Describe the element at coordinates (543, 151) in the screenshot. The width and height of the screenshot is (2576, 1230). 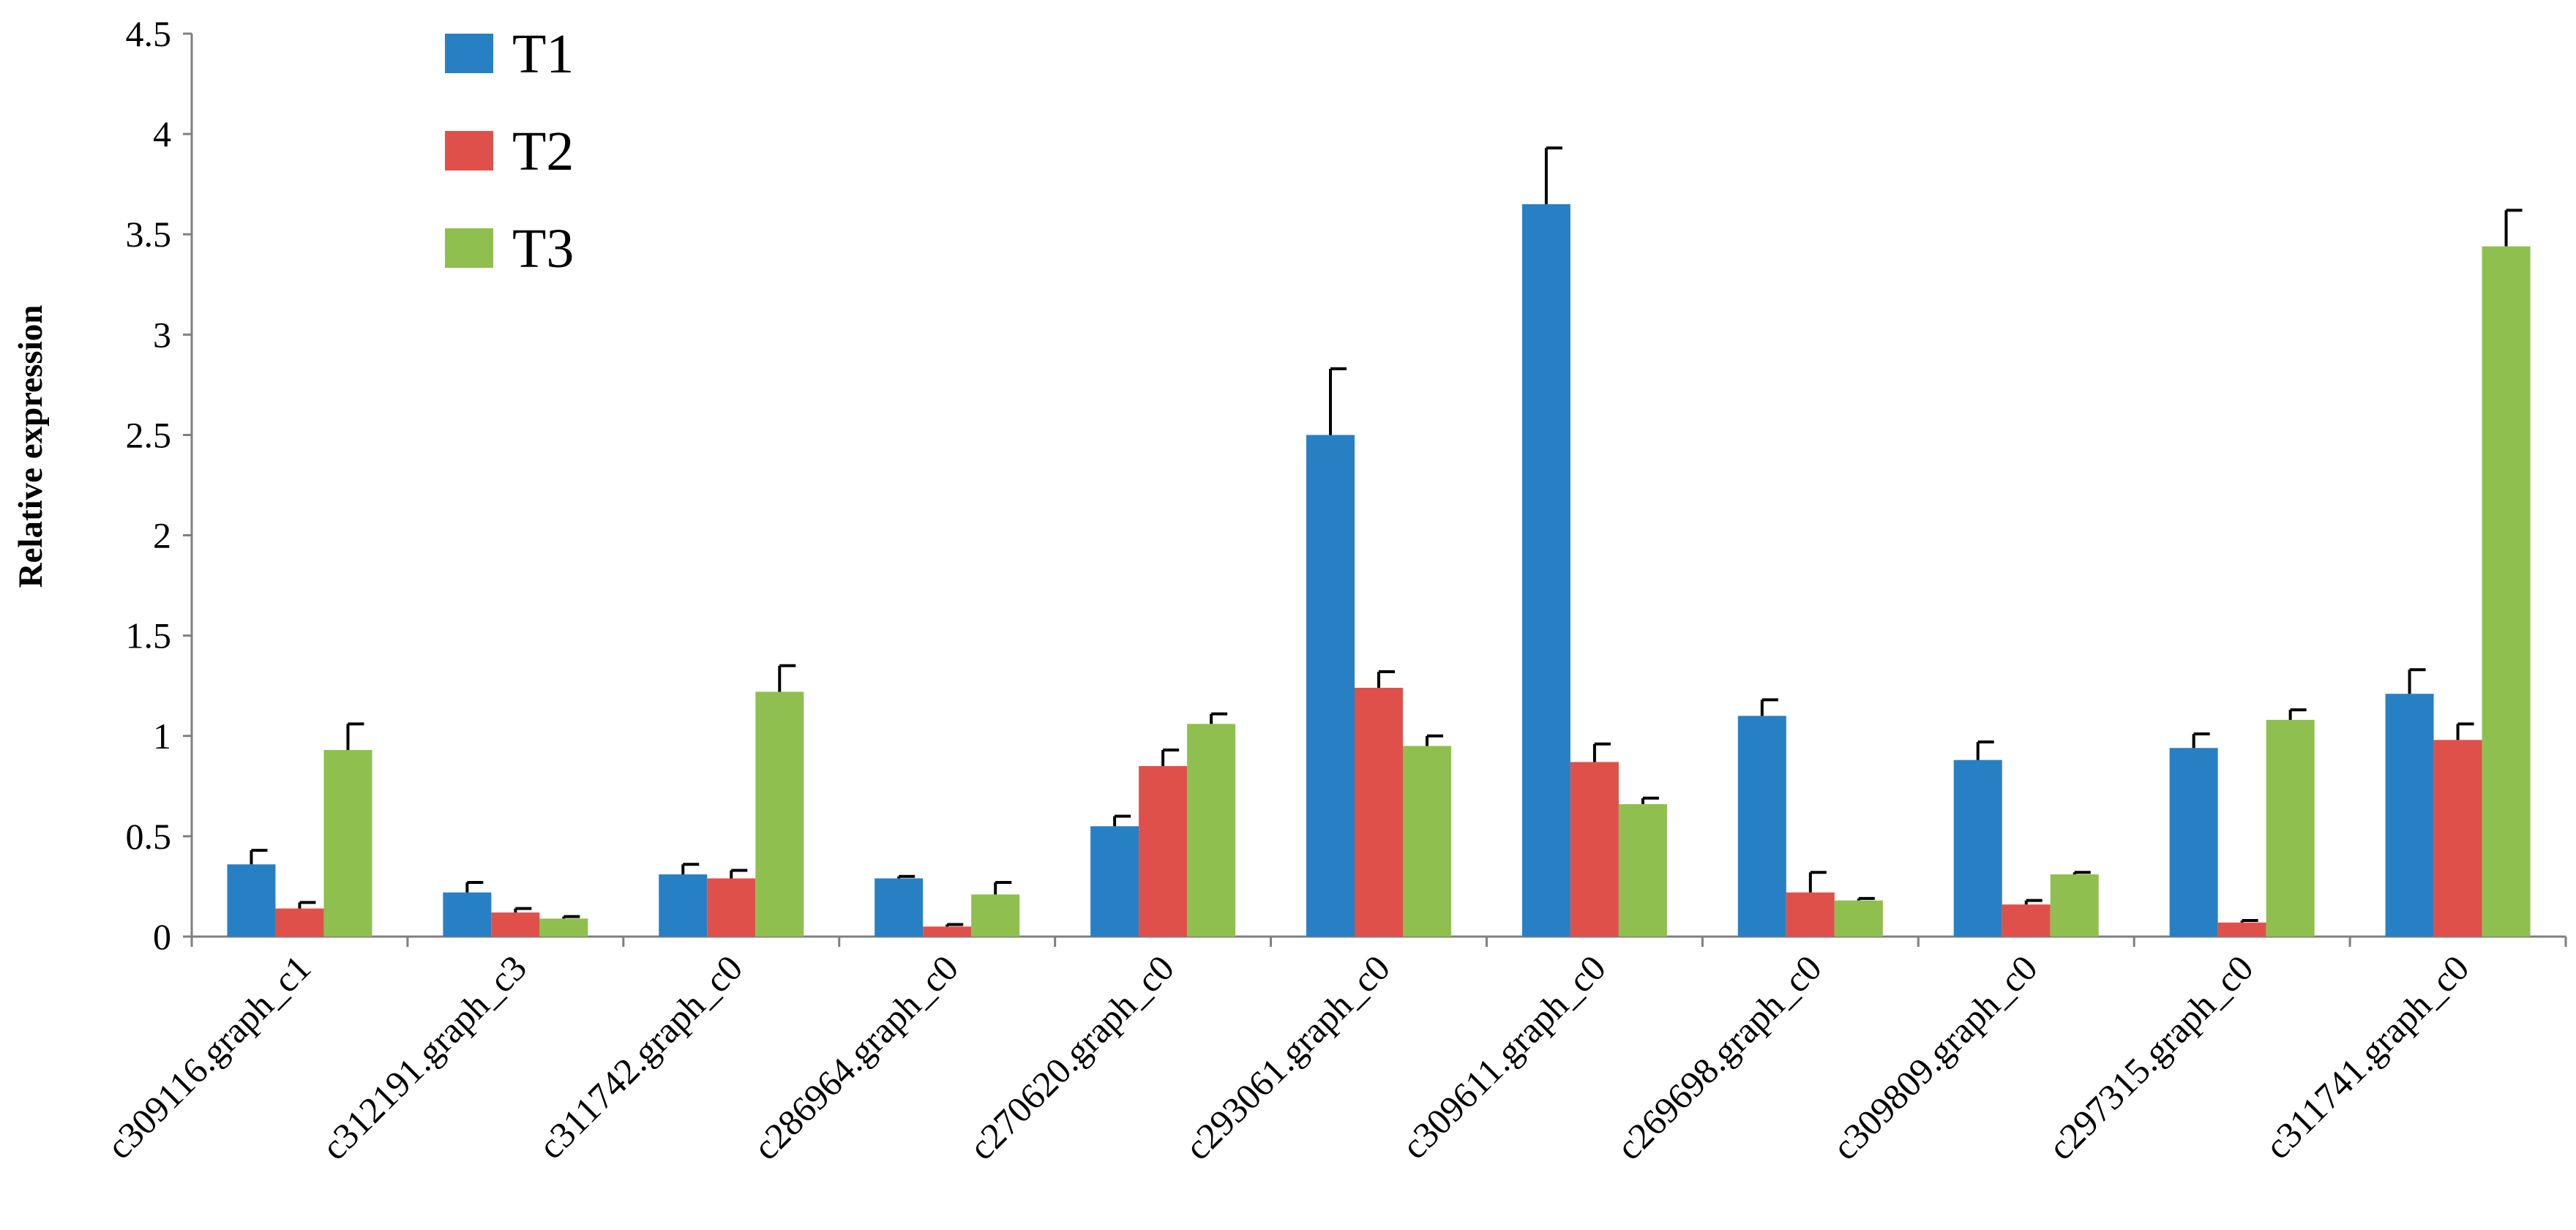
I see `legend-label-t2: T2` at that location.